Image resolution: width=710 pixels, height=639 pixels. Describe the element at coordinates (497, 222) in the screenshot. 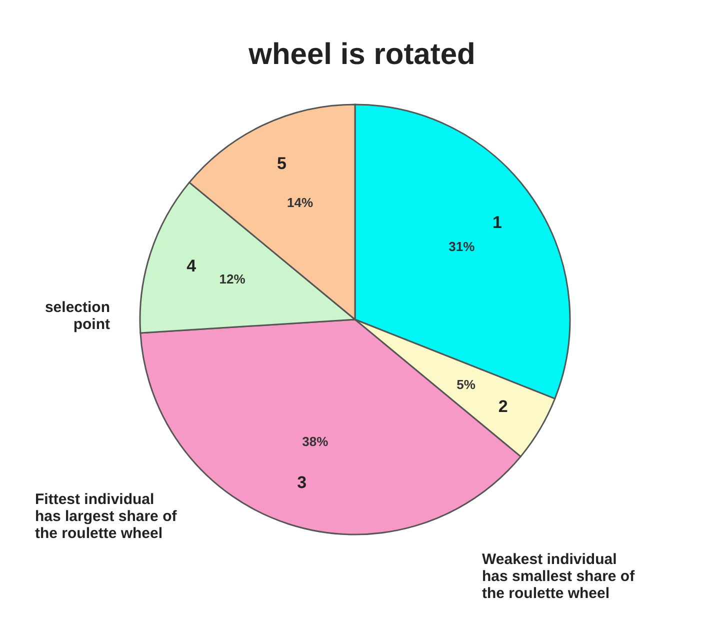

I see `slice-label: 1` at that location.